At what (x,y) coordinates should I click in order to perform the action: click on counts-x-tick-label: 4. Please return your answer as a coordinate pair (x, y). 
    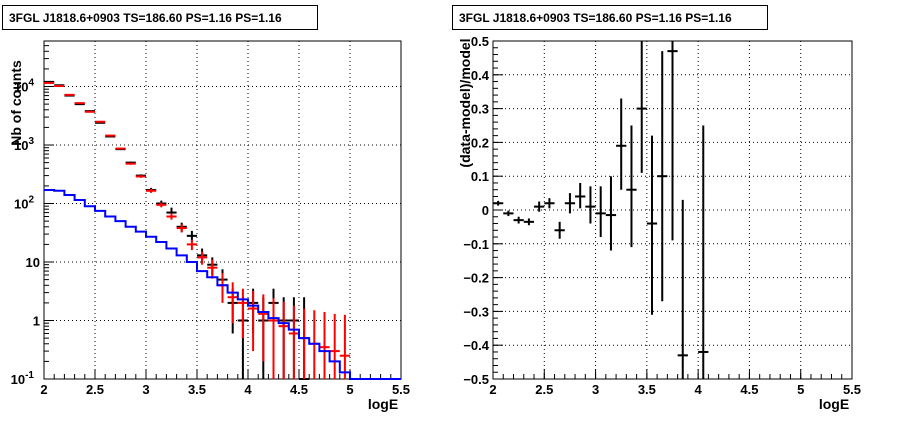
    Looking at the image, I should click on (248, 389).